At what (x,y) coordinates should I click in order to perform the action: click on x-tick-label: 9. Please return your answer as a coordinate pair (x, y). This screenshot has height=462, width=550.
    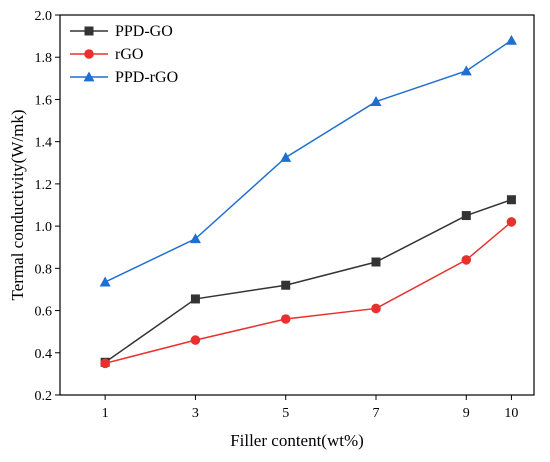
    Looking at the image, I should click on (466, 413).